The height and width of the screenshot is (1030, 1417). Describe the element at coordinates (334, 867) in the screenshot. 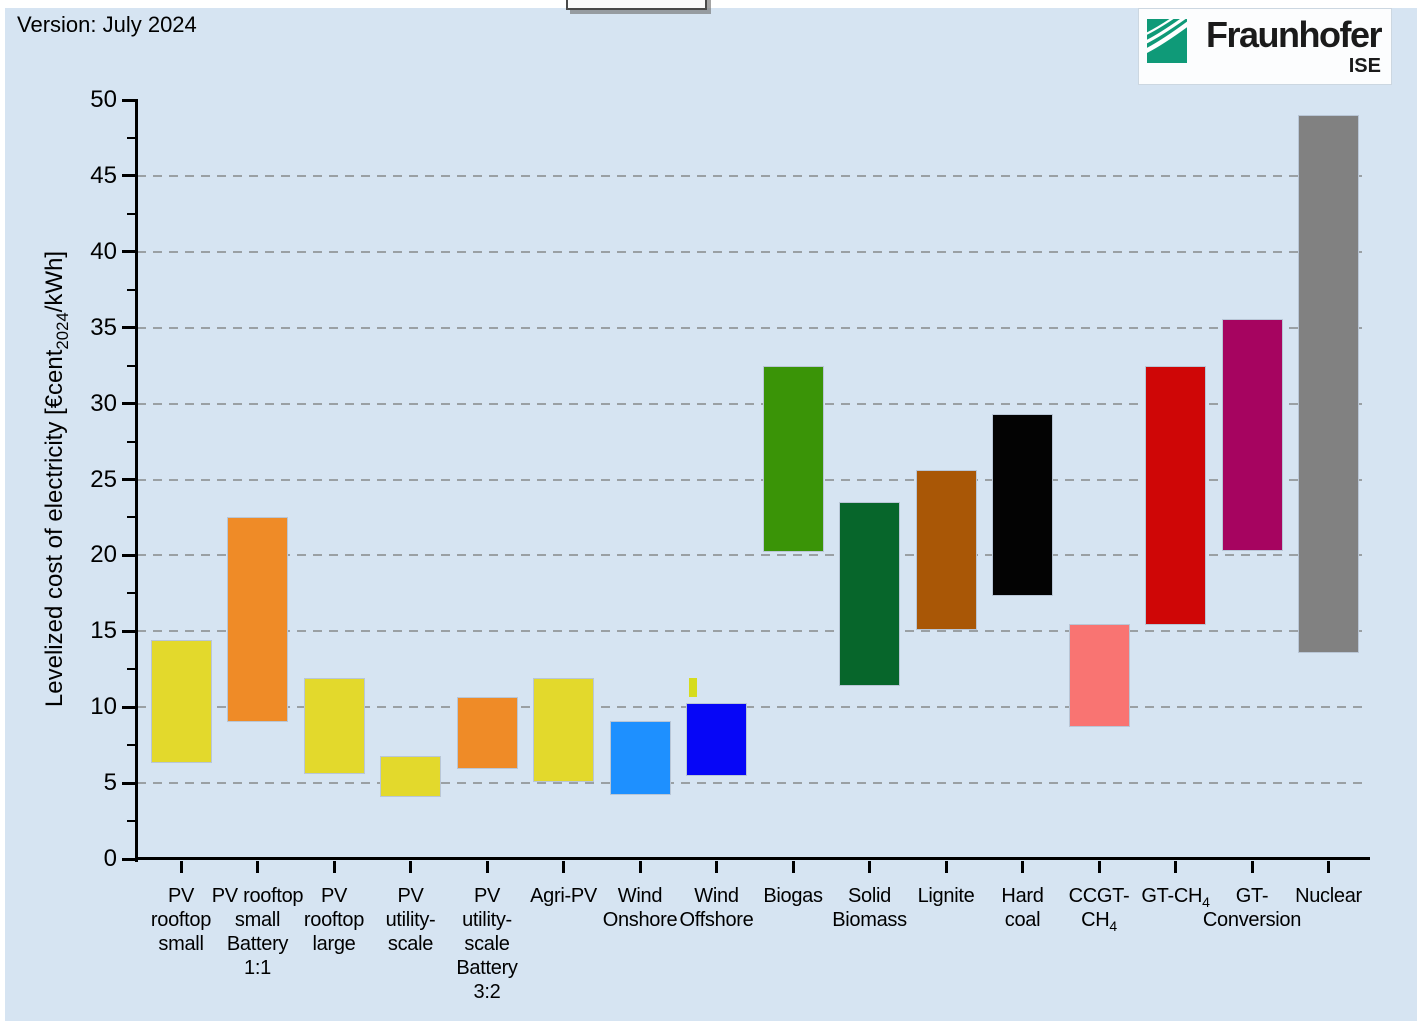

I see `x-tick-pv-rooftop-large` at that location.